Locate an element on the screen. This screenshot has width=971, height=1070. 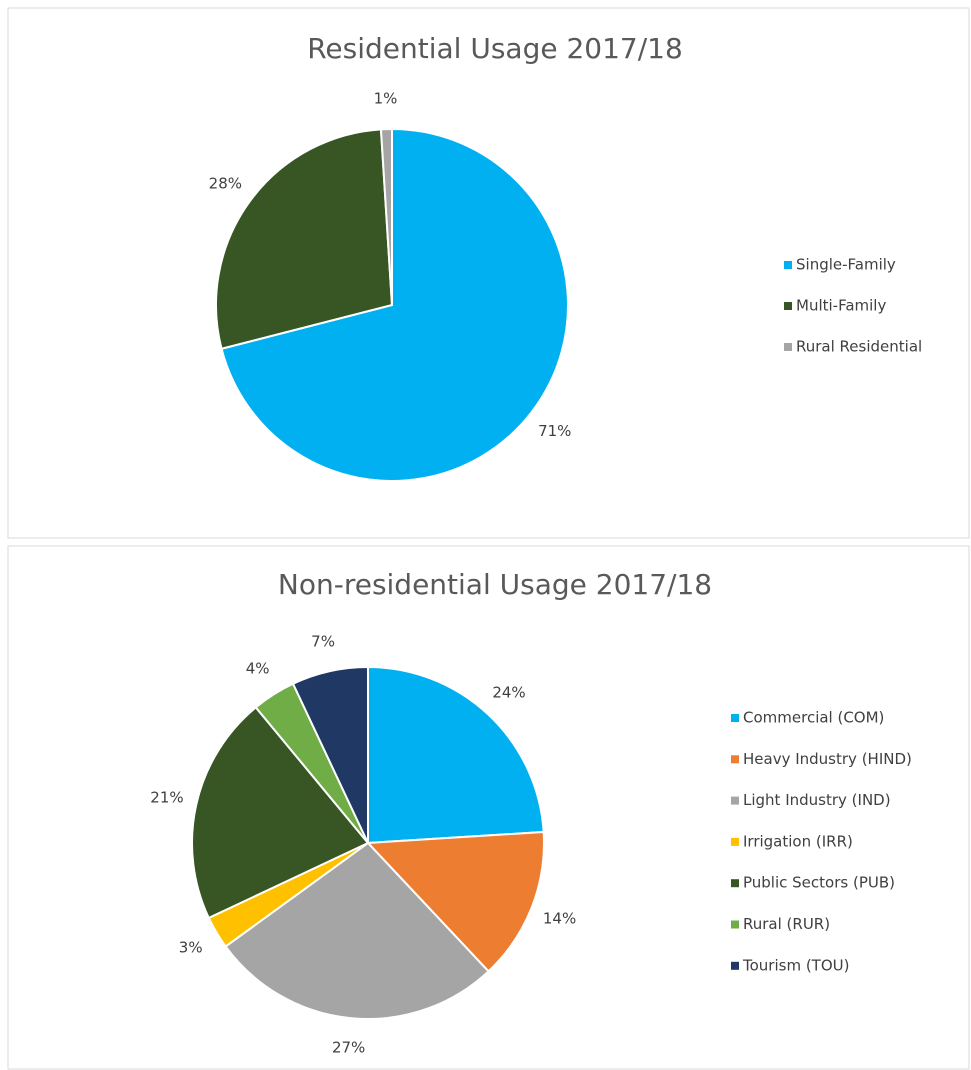
legend-label: Light Industry (IND) is located at coordinates (817, 800).